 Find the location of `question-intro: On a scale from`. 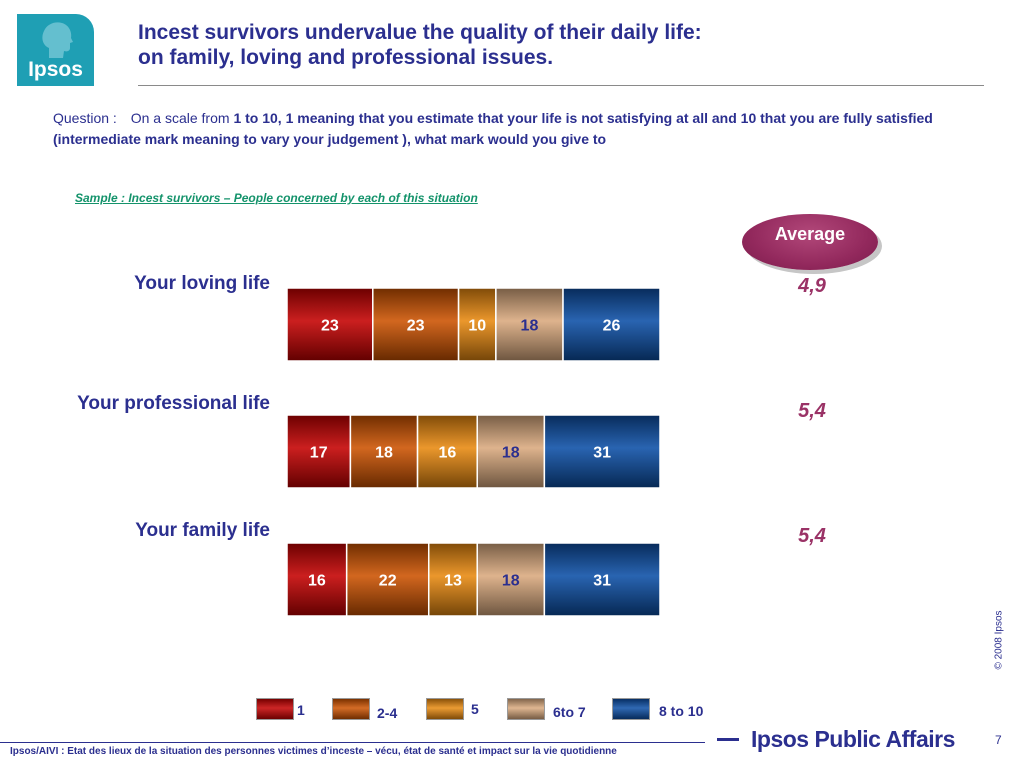

question-intro: On a scale from is located at coordinates (180, 118).